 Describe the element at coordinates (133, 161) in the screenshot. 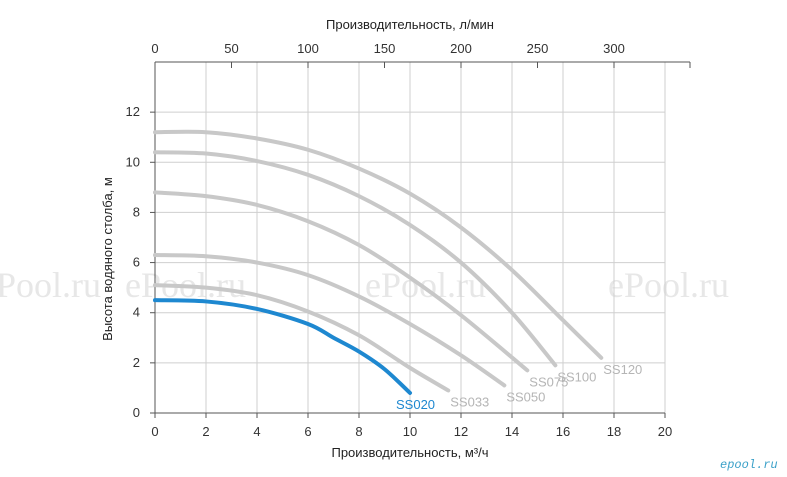

I see `y-tick-label: 10` at that location.